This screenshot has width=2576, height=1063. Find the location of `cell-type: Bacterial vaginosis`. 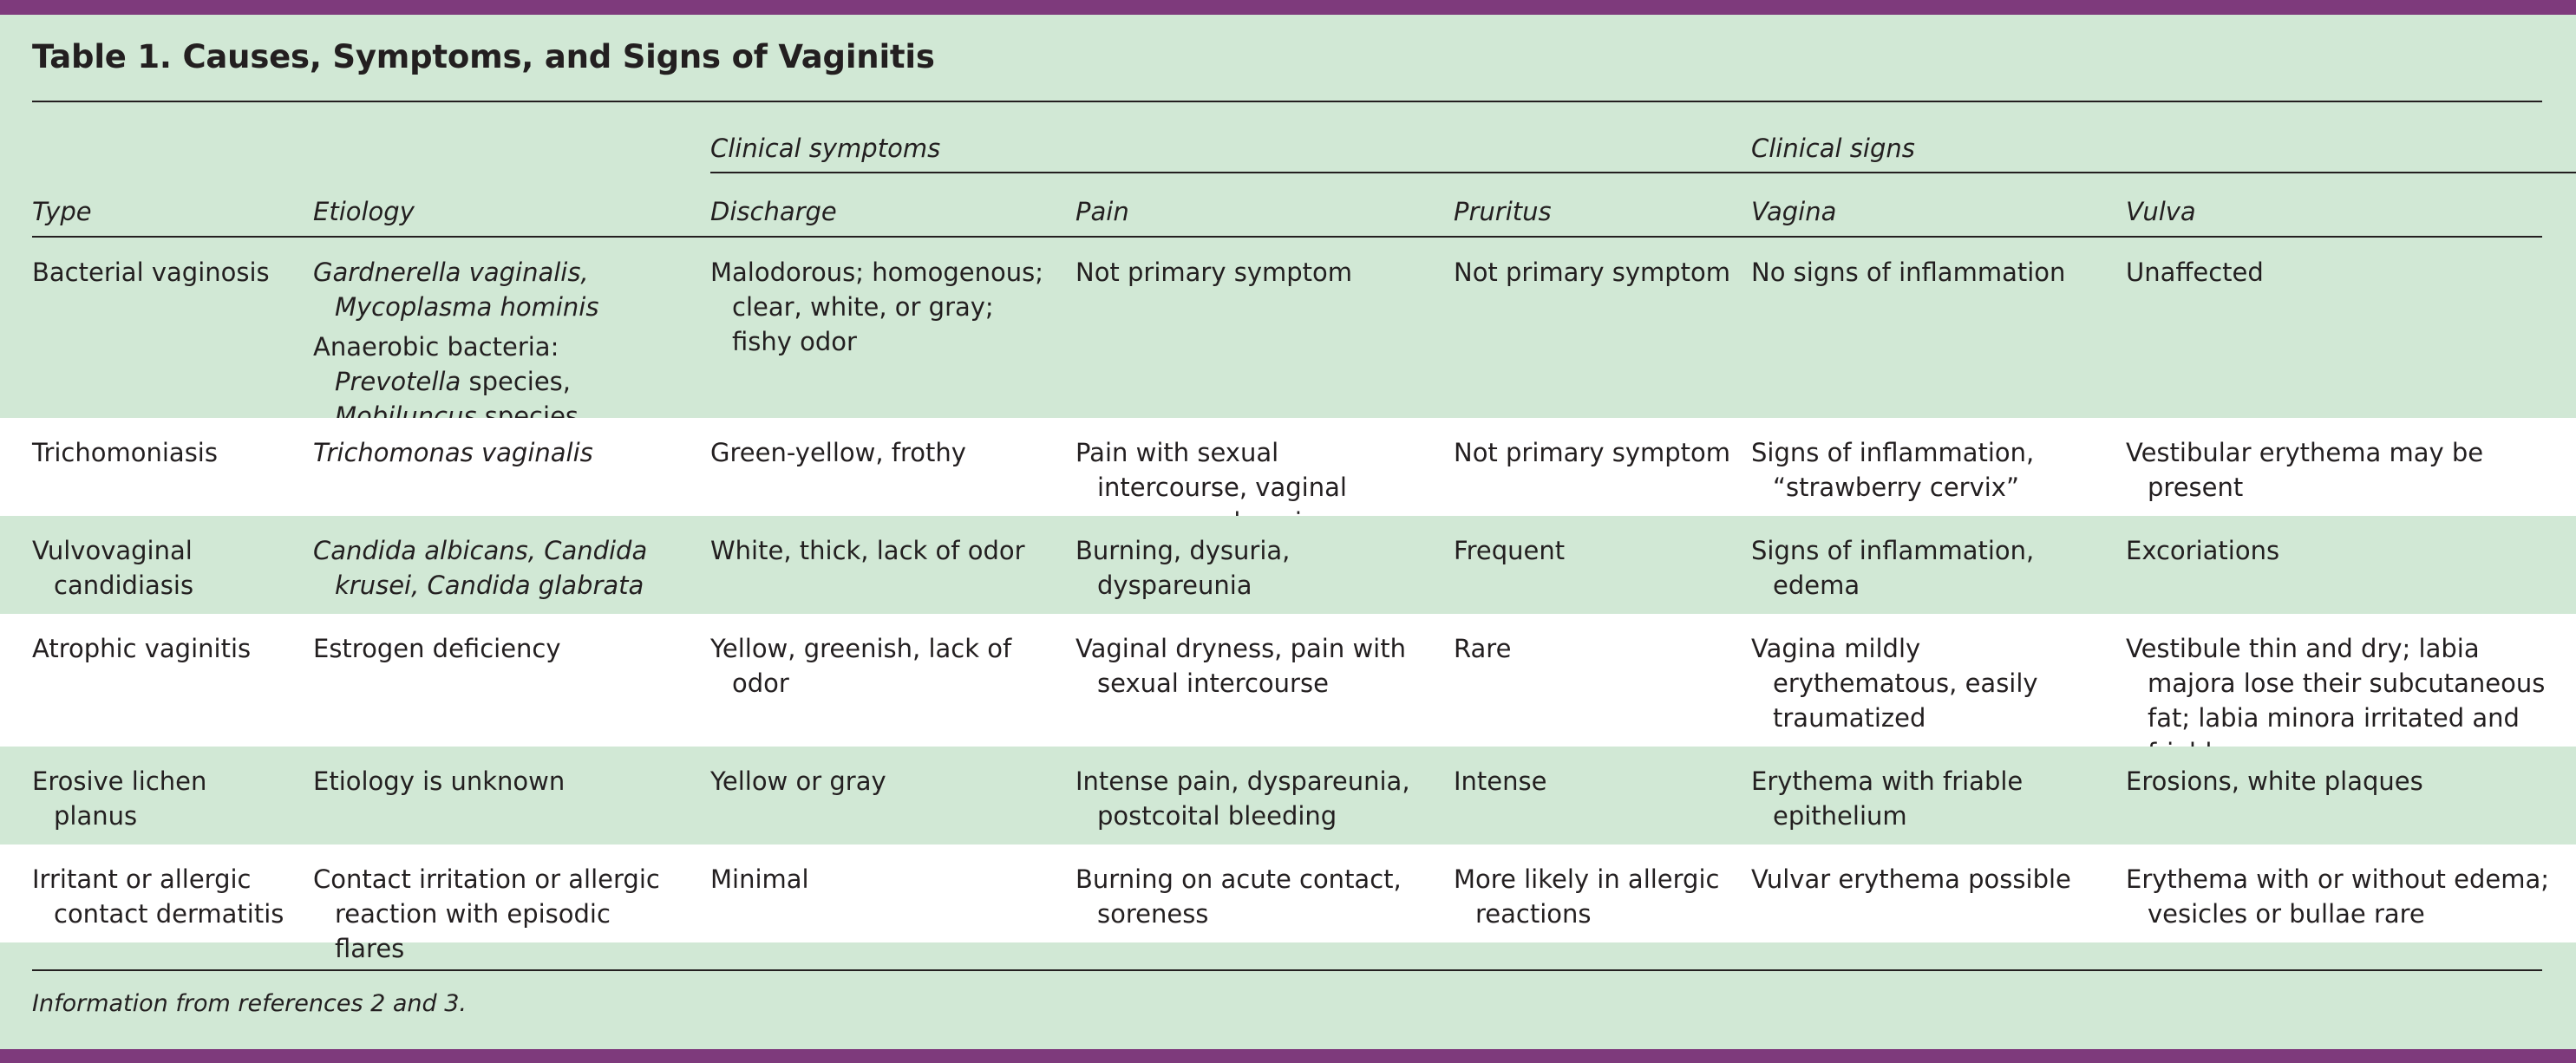

cell-type: Bacterial vaginosis is located at coordinates (162, 272).